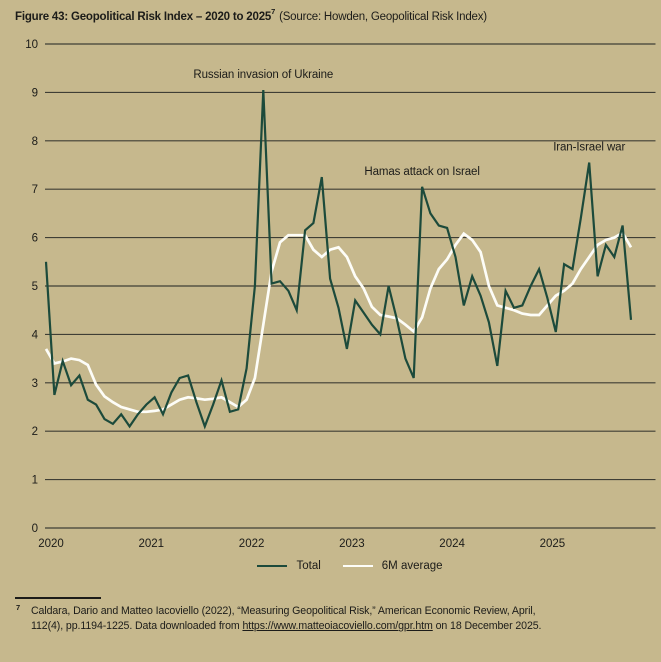 The image size is (661, 662). Describe the element at coordinates (18, 607) in the screenshot. I see `footnote-marker: 7` at that location.